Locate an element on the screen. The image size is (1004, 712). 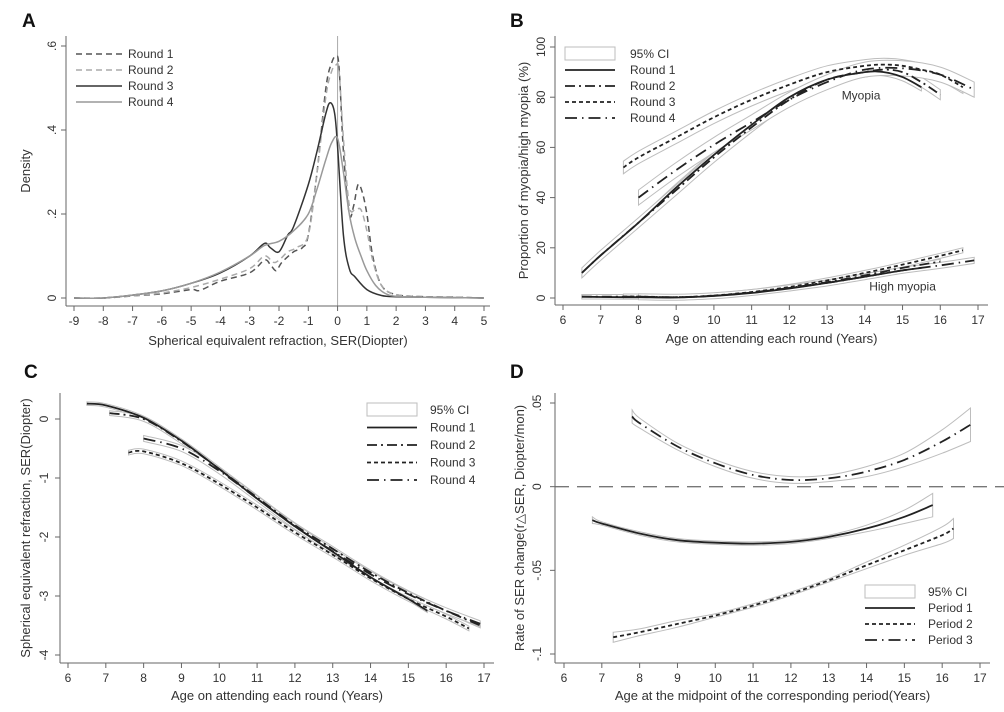
y-tick-label: .6 is located at coordinates (52, 46).